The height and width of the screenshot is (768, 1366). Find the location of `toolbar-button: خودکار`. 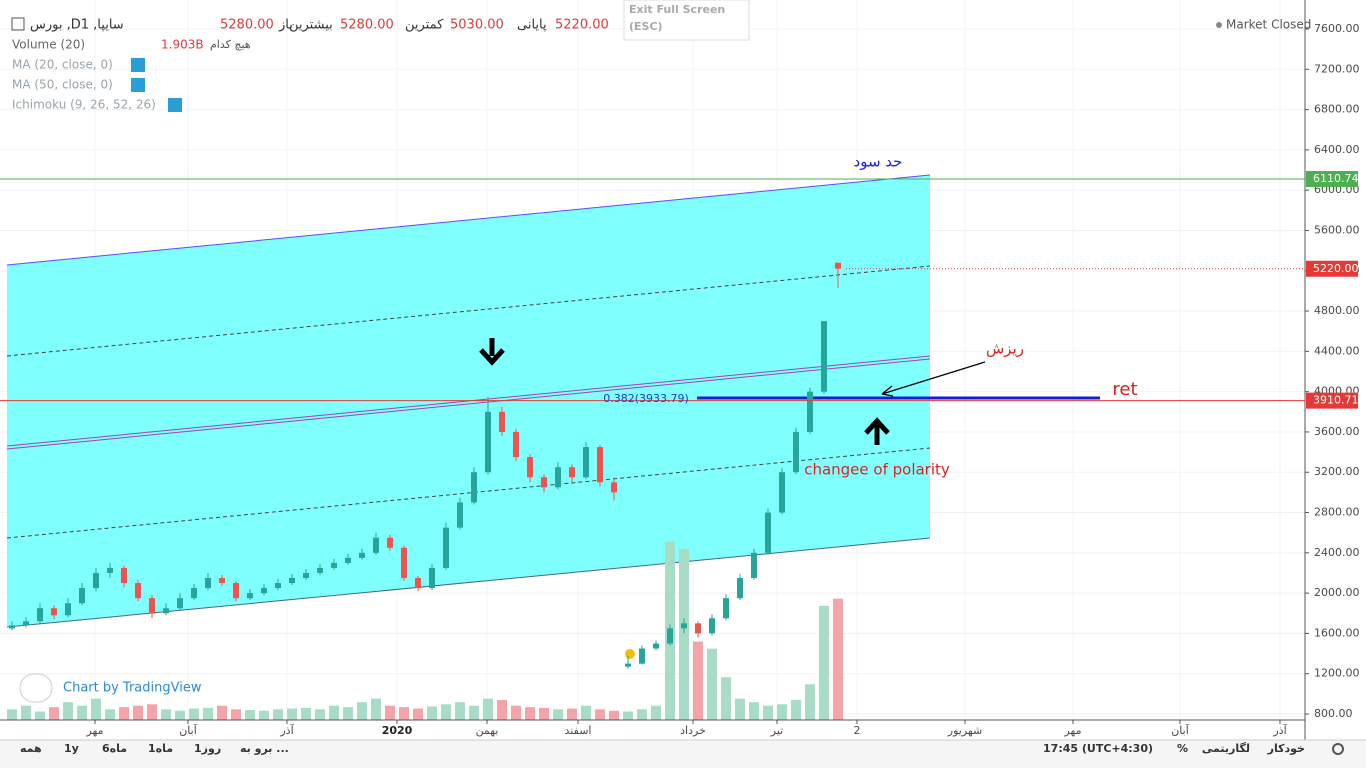

toolbar-button: خودکار is located at coordinates (1286, 748).